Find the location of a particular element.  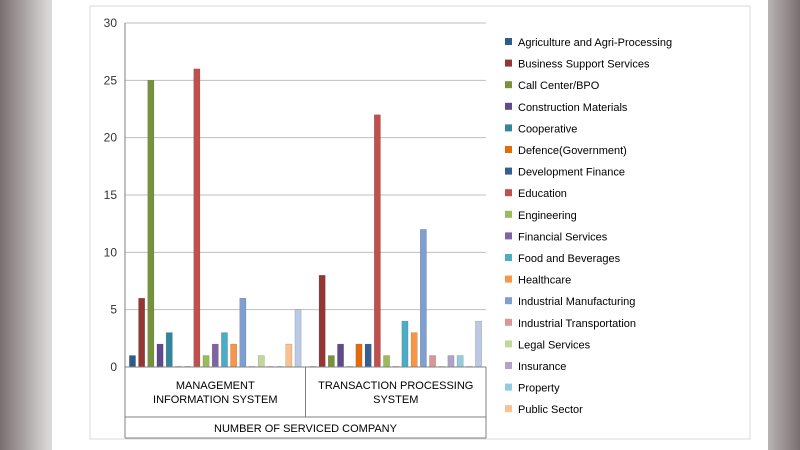

legend-label-10: Food and Beverages is located at coordinates (569, 259).